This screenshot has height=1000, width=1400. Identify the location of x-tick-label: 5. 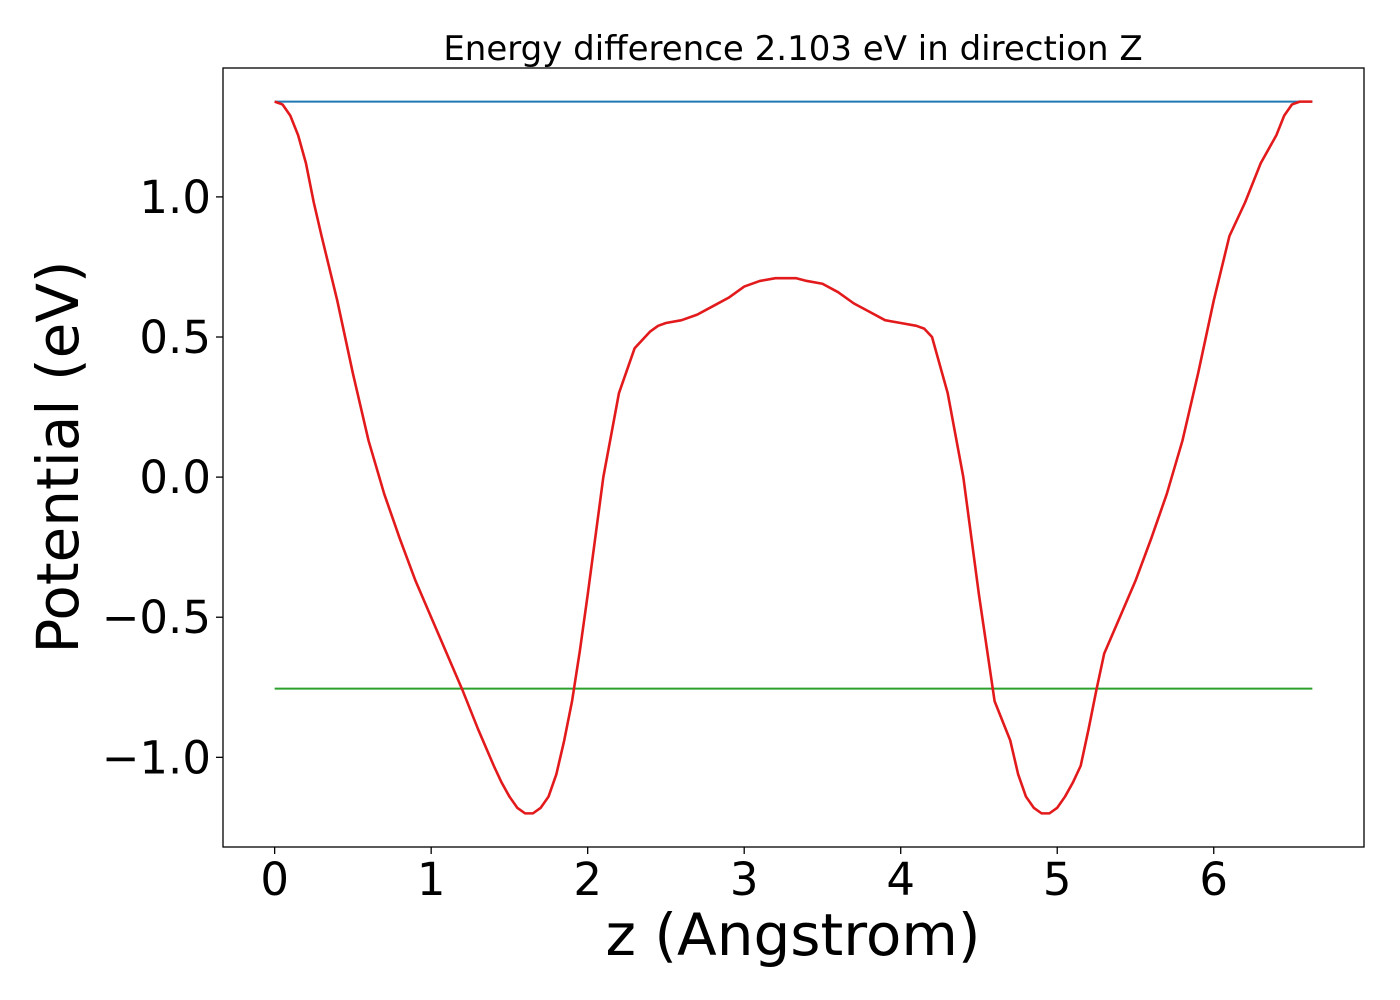
(1057, 879).